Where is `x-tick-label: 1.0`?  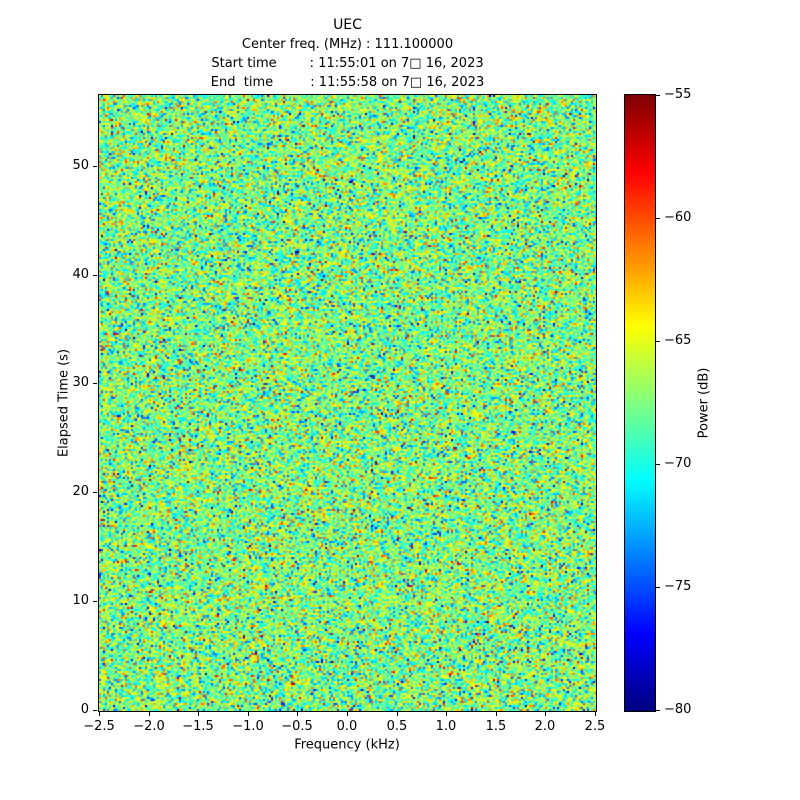
x-tick-label: 1.0 is located at coordinates (446, 726).